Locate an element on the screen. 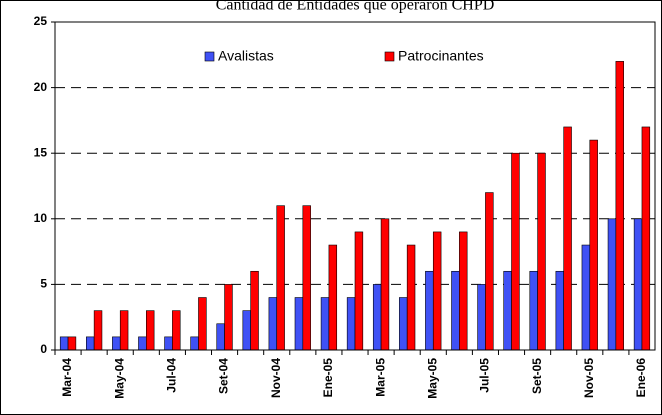 The width and height of the screenshot is (662, 415). y-tick-label: 20 is located at coordinates (41, 87).